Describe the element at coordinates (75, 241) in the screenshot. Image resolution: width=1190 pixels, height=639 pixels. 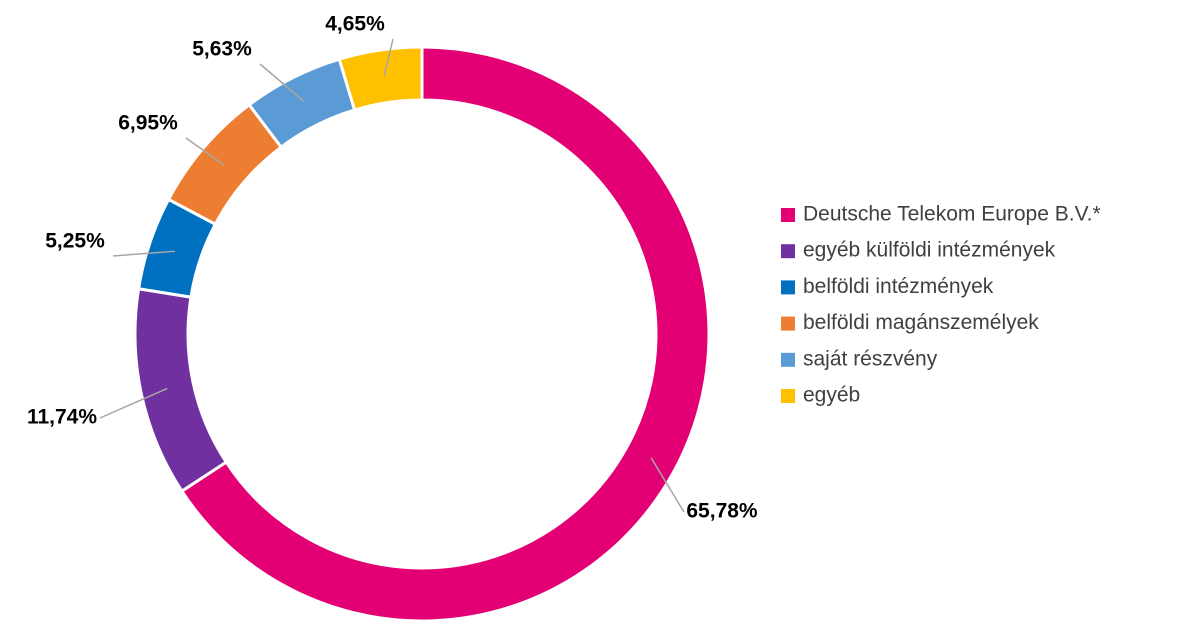
I see `data-label: 5,25%` at that location.